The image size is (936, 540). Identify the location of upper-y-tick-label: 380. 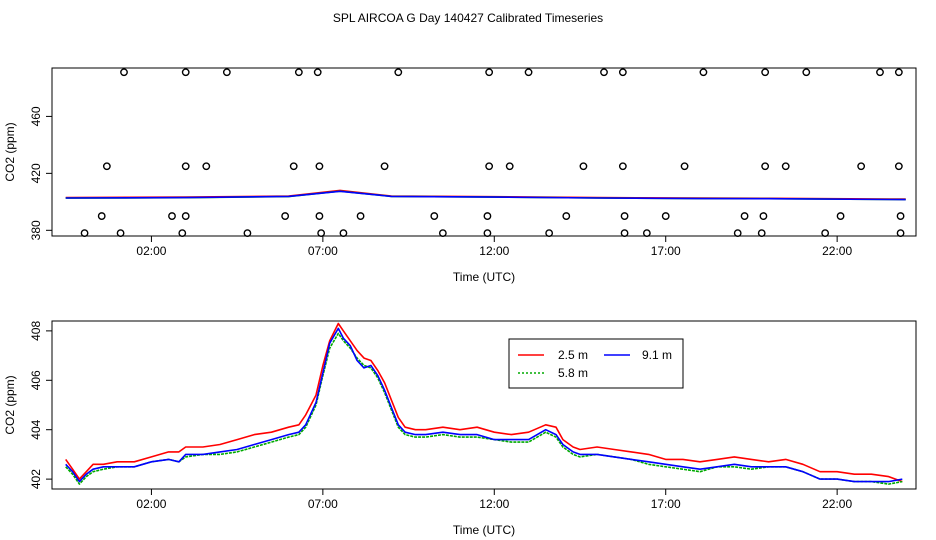
(36, 230).